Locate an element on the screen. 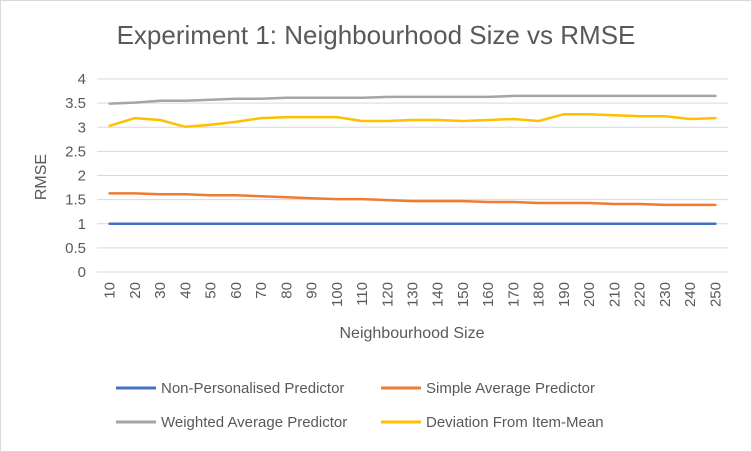 This screenshot has height=452, width=752. x-axis-label: Neighbourhood Size is located at coordinates (412, 333).